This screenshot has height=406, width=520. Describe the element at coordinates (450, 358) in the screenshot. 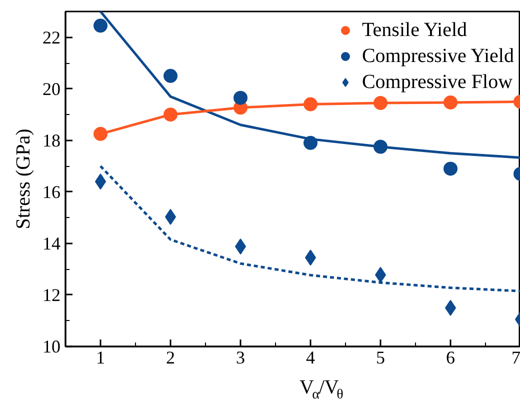

I see `x-tick-label: 6` at that location.